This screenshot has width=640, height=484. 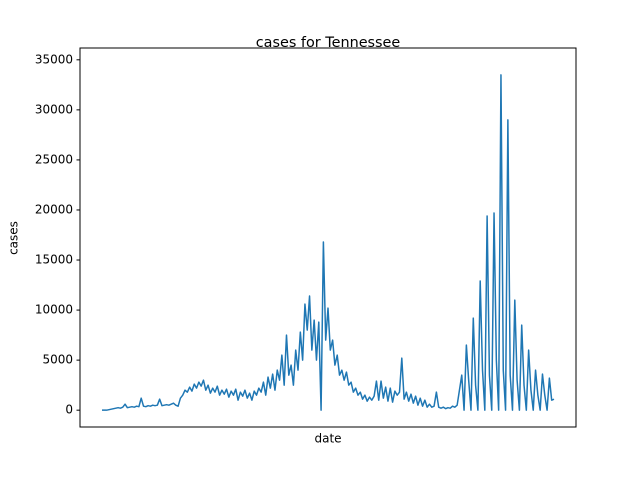 What do you see at coordinates (54, 159) in the screenshot?
I see `y-tick-label: 25000` at bounding box center [54, 159].